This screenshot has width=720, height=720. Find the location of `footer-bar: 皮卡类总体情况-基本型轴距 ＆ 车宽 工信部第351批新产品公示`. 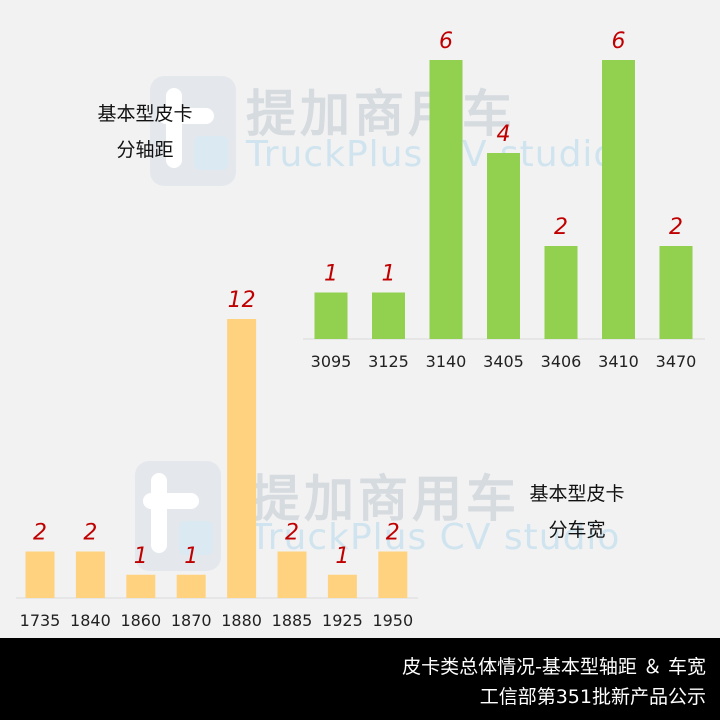

footer-bar: 皮卡类总体情况-基本型轴距 ＆ 车宽 工信部第351批新产品公示 is located at coordinates (360, 679).